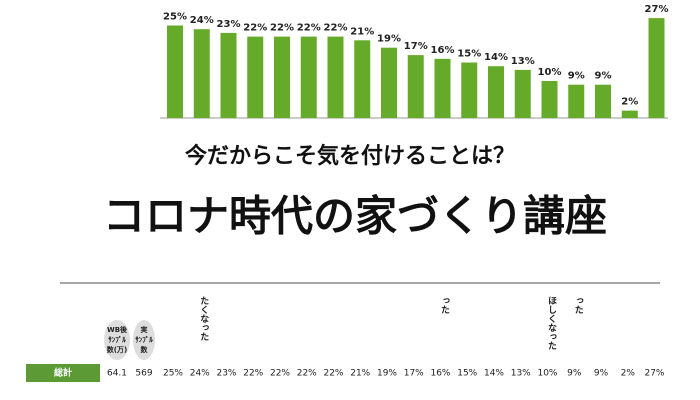  I want to click on row-label-cell, so click(63, 373).